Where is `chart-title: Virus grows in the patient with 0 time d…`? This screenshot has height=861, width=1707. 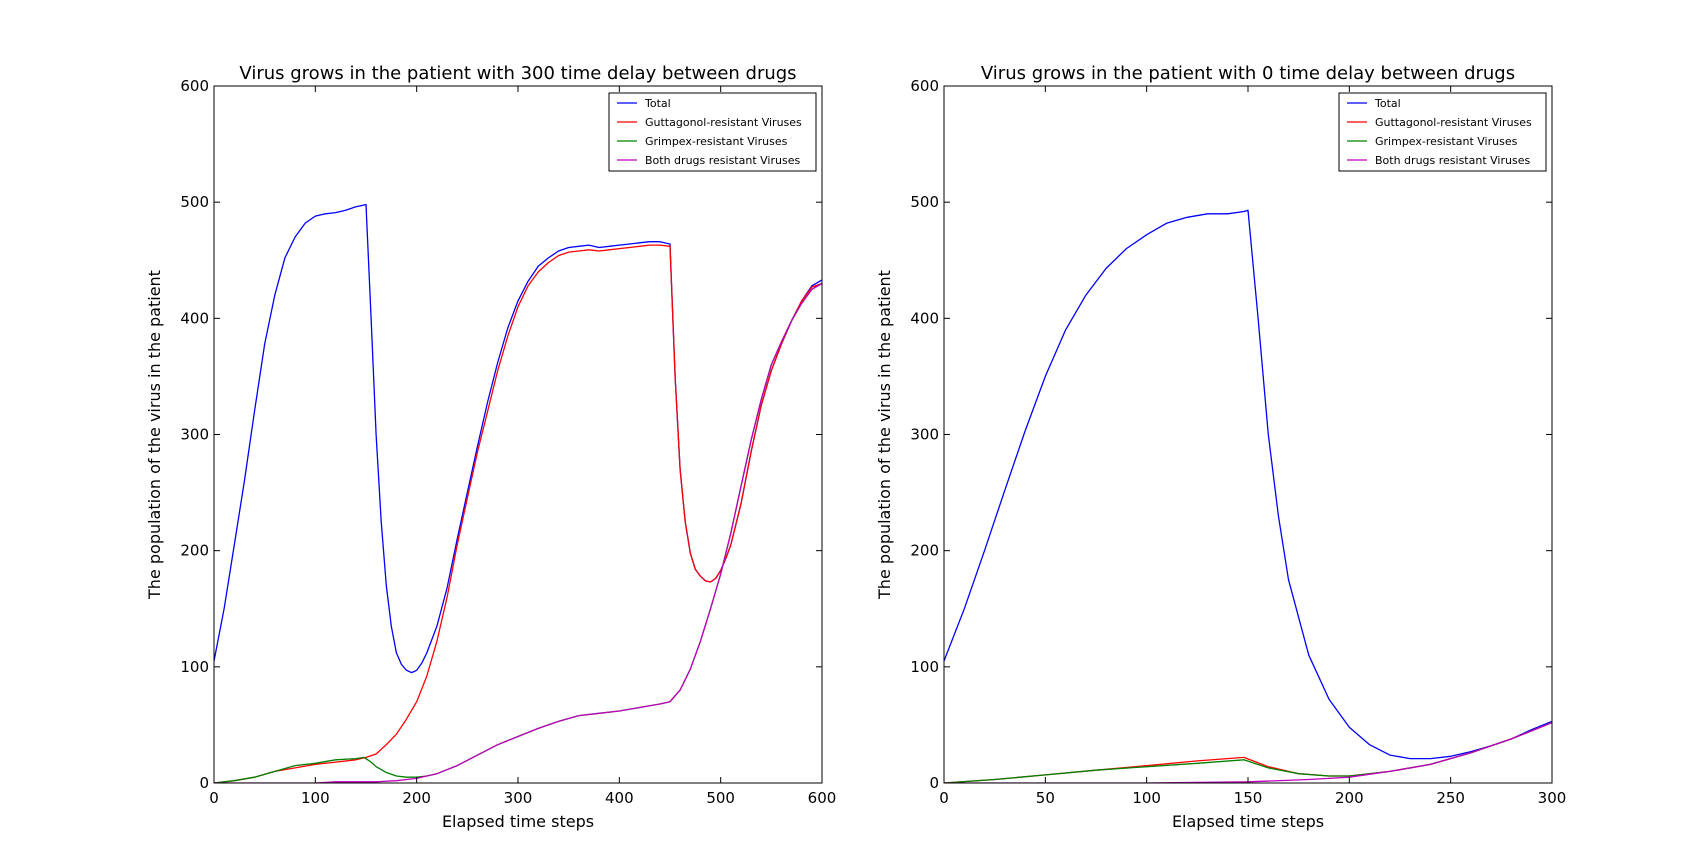 chart-title: Virus grows in the patient with 0 time d… is located at coordinates (1248, 73).